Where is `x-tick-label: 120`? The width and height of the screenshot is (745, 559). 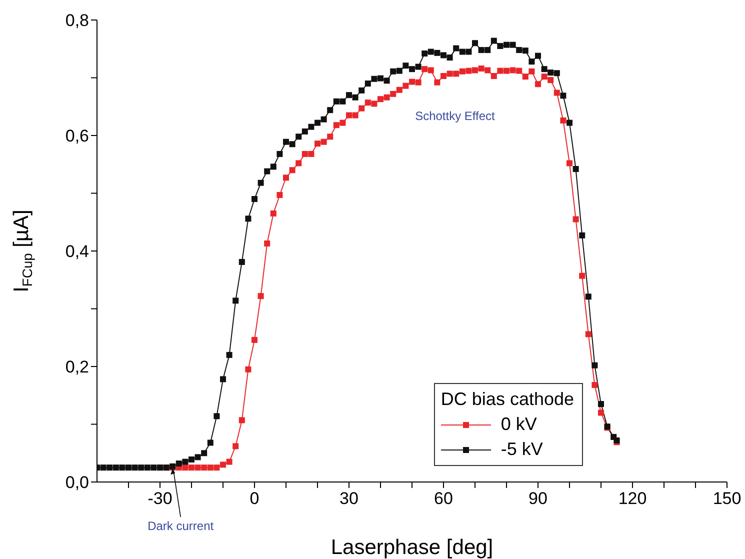 x-tick-label: 120 is located at coordinates (632, 498).